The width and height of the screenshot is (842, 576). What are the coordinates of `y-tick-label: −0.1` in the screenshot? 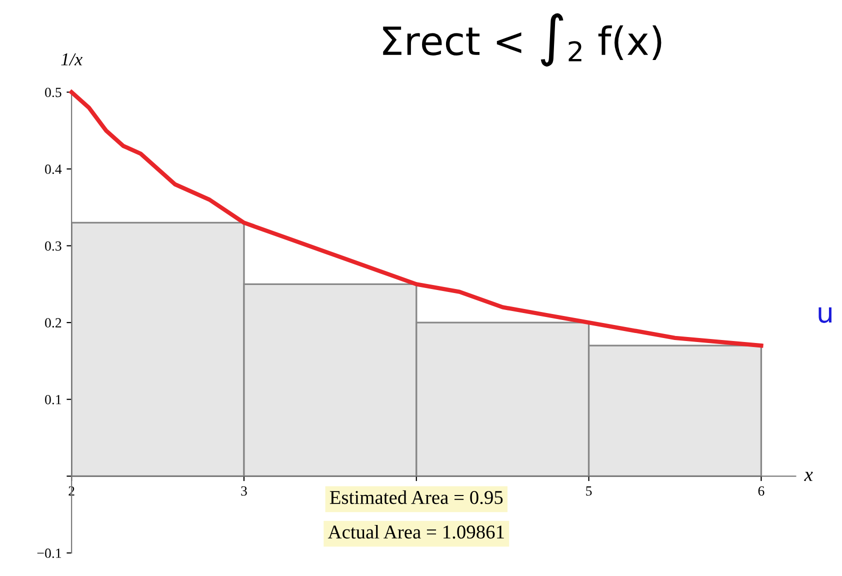 It's located at (49, 553).